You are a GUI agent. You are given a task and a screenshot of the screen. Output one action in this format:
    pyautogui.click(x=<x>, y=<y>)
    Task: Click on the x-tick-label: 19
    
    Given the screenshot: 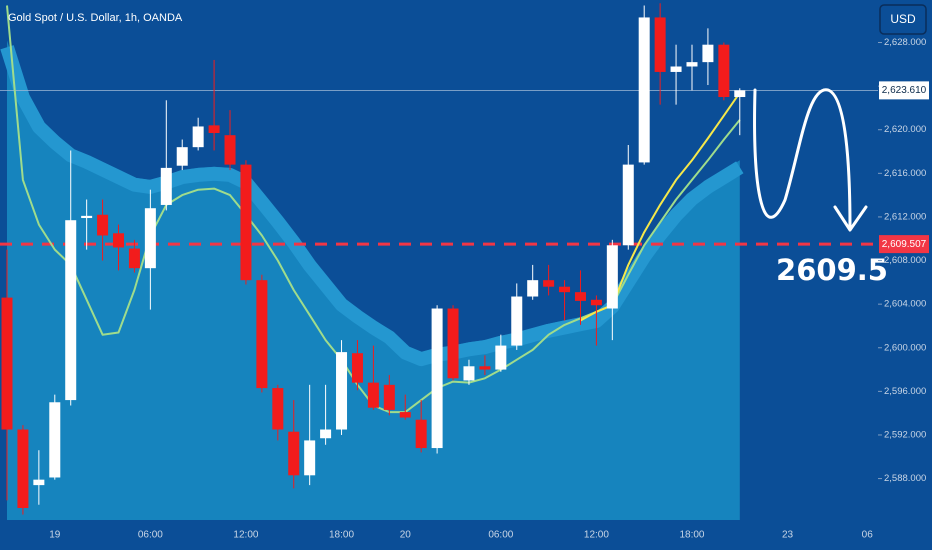 What is the action you would take?
    pyautogui.click(x=55, y=535)
    